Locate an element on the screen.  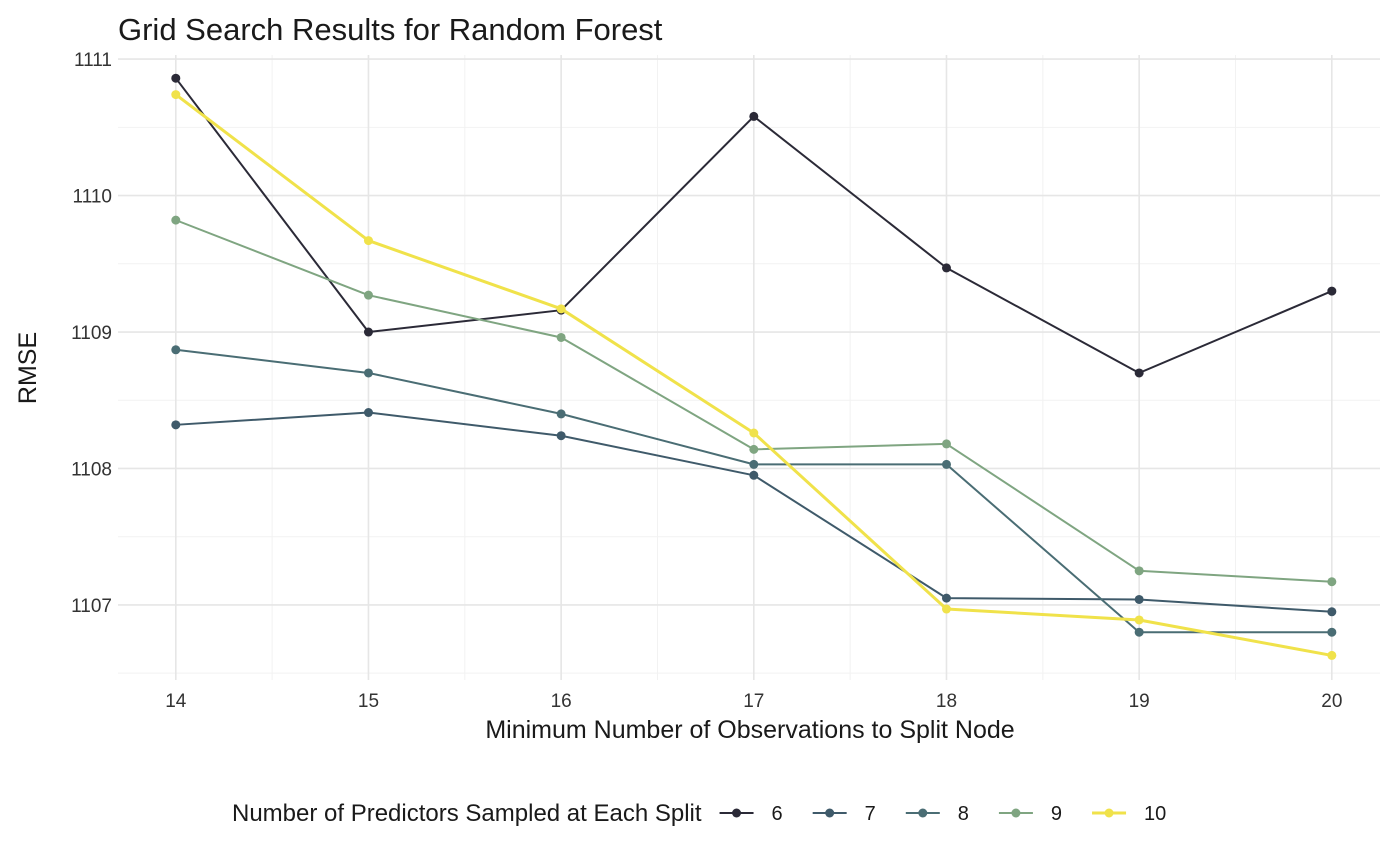
y-tick-label: 1109 is located at coordinates (91, 333).